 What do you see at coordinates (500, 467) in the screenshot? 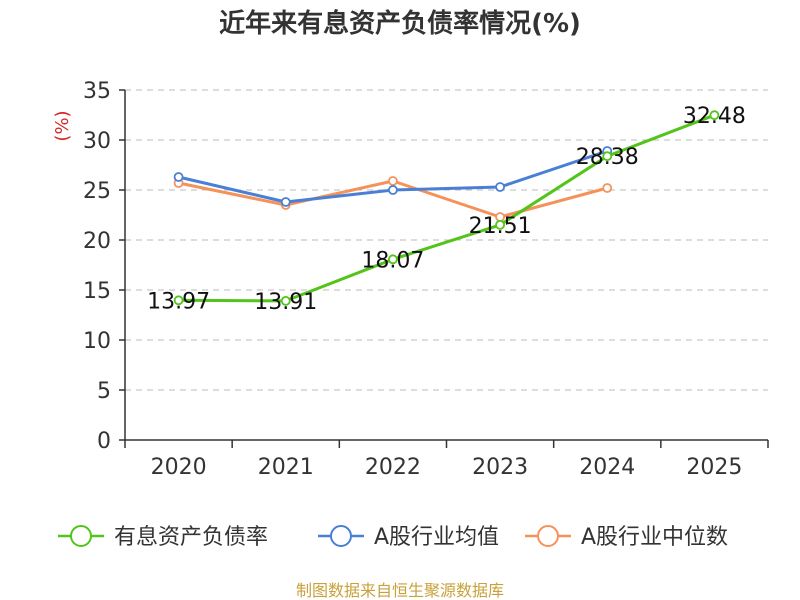
I see `x-tick-label: 2023` at bounding box center [500, 467].